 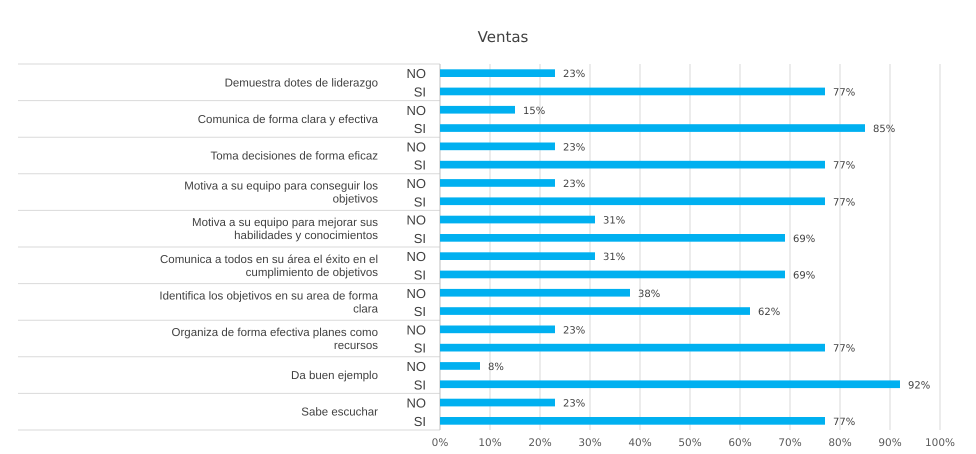 I want to click on x-tick-label: 40%, so click(x=640, y=443).